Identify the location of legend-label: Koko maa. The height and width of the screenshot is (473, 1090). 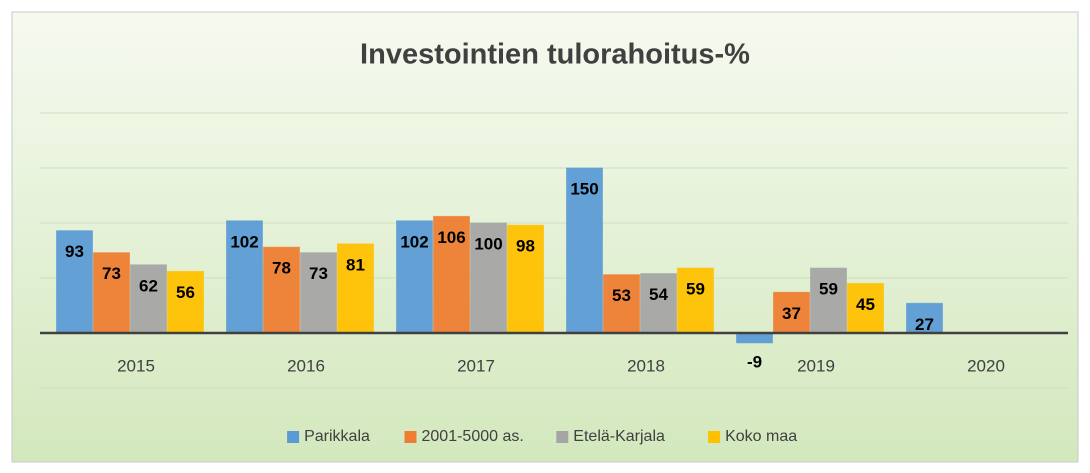
(761, 436).